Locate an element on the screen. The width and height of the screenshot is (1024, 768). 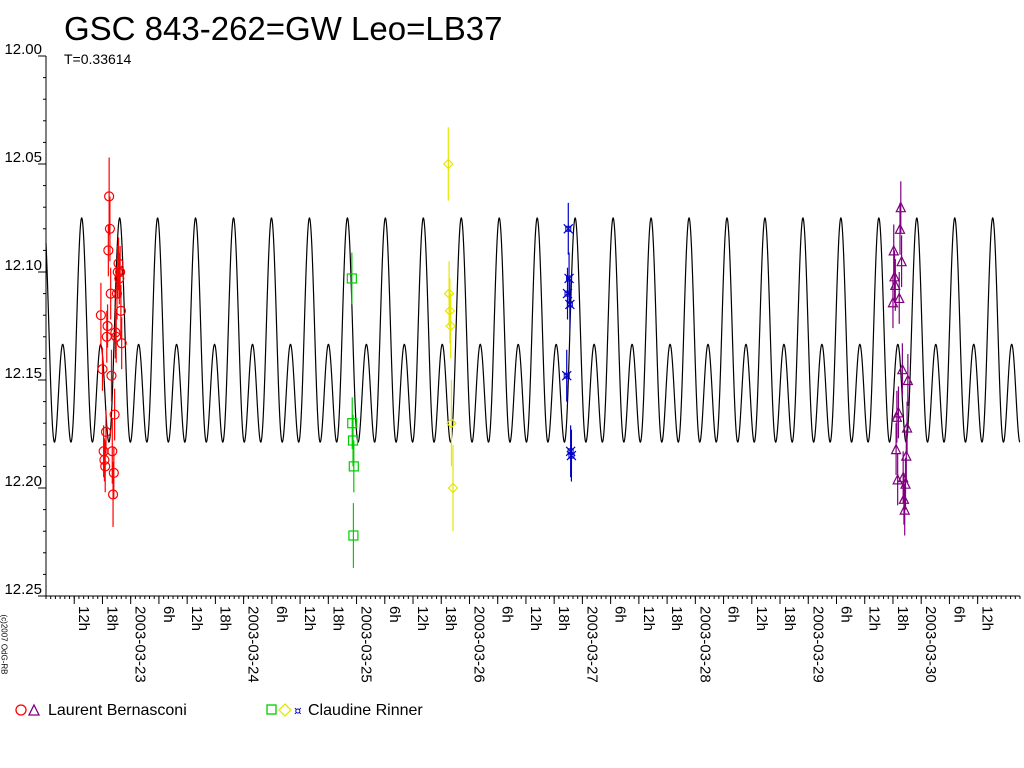
y-tick-label: 12.20 is located at coordinates (23, 481).